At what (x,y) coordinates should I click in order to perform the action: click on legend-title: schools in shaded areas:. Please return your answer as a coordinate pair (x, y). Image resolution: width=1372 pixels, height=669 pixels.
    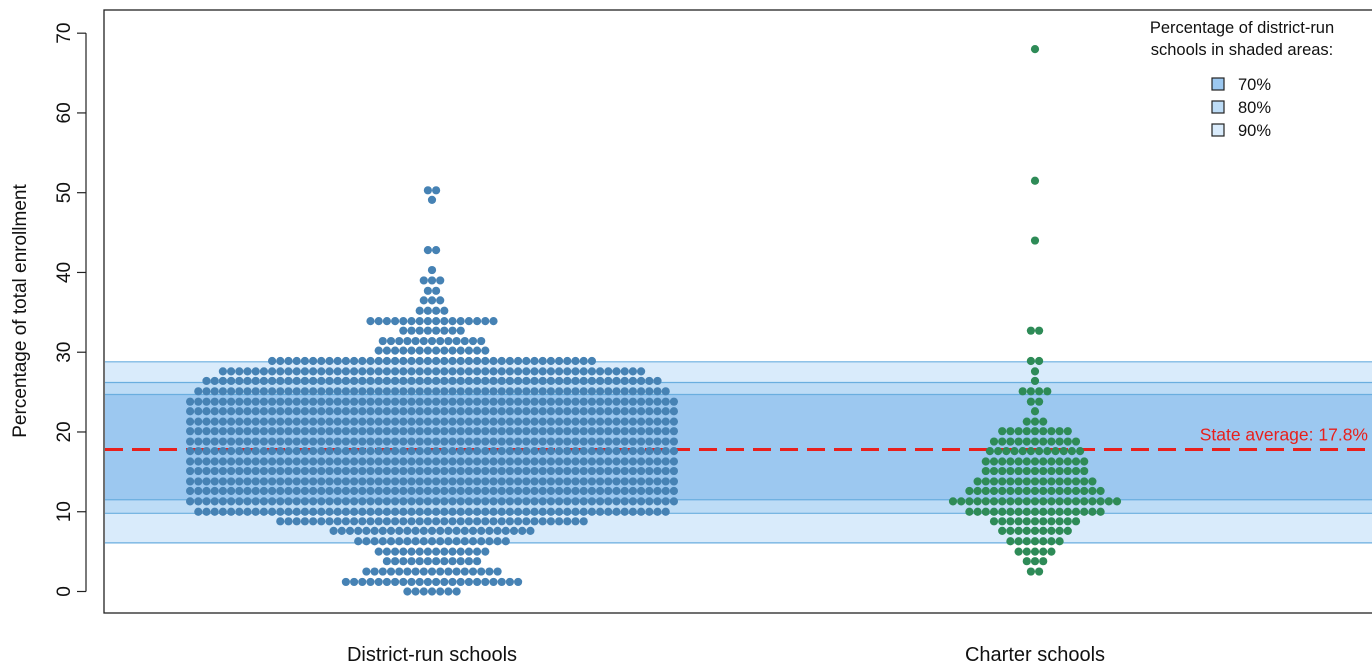
    Looking at the image, I should click on (1242, 50).